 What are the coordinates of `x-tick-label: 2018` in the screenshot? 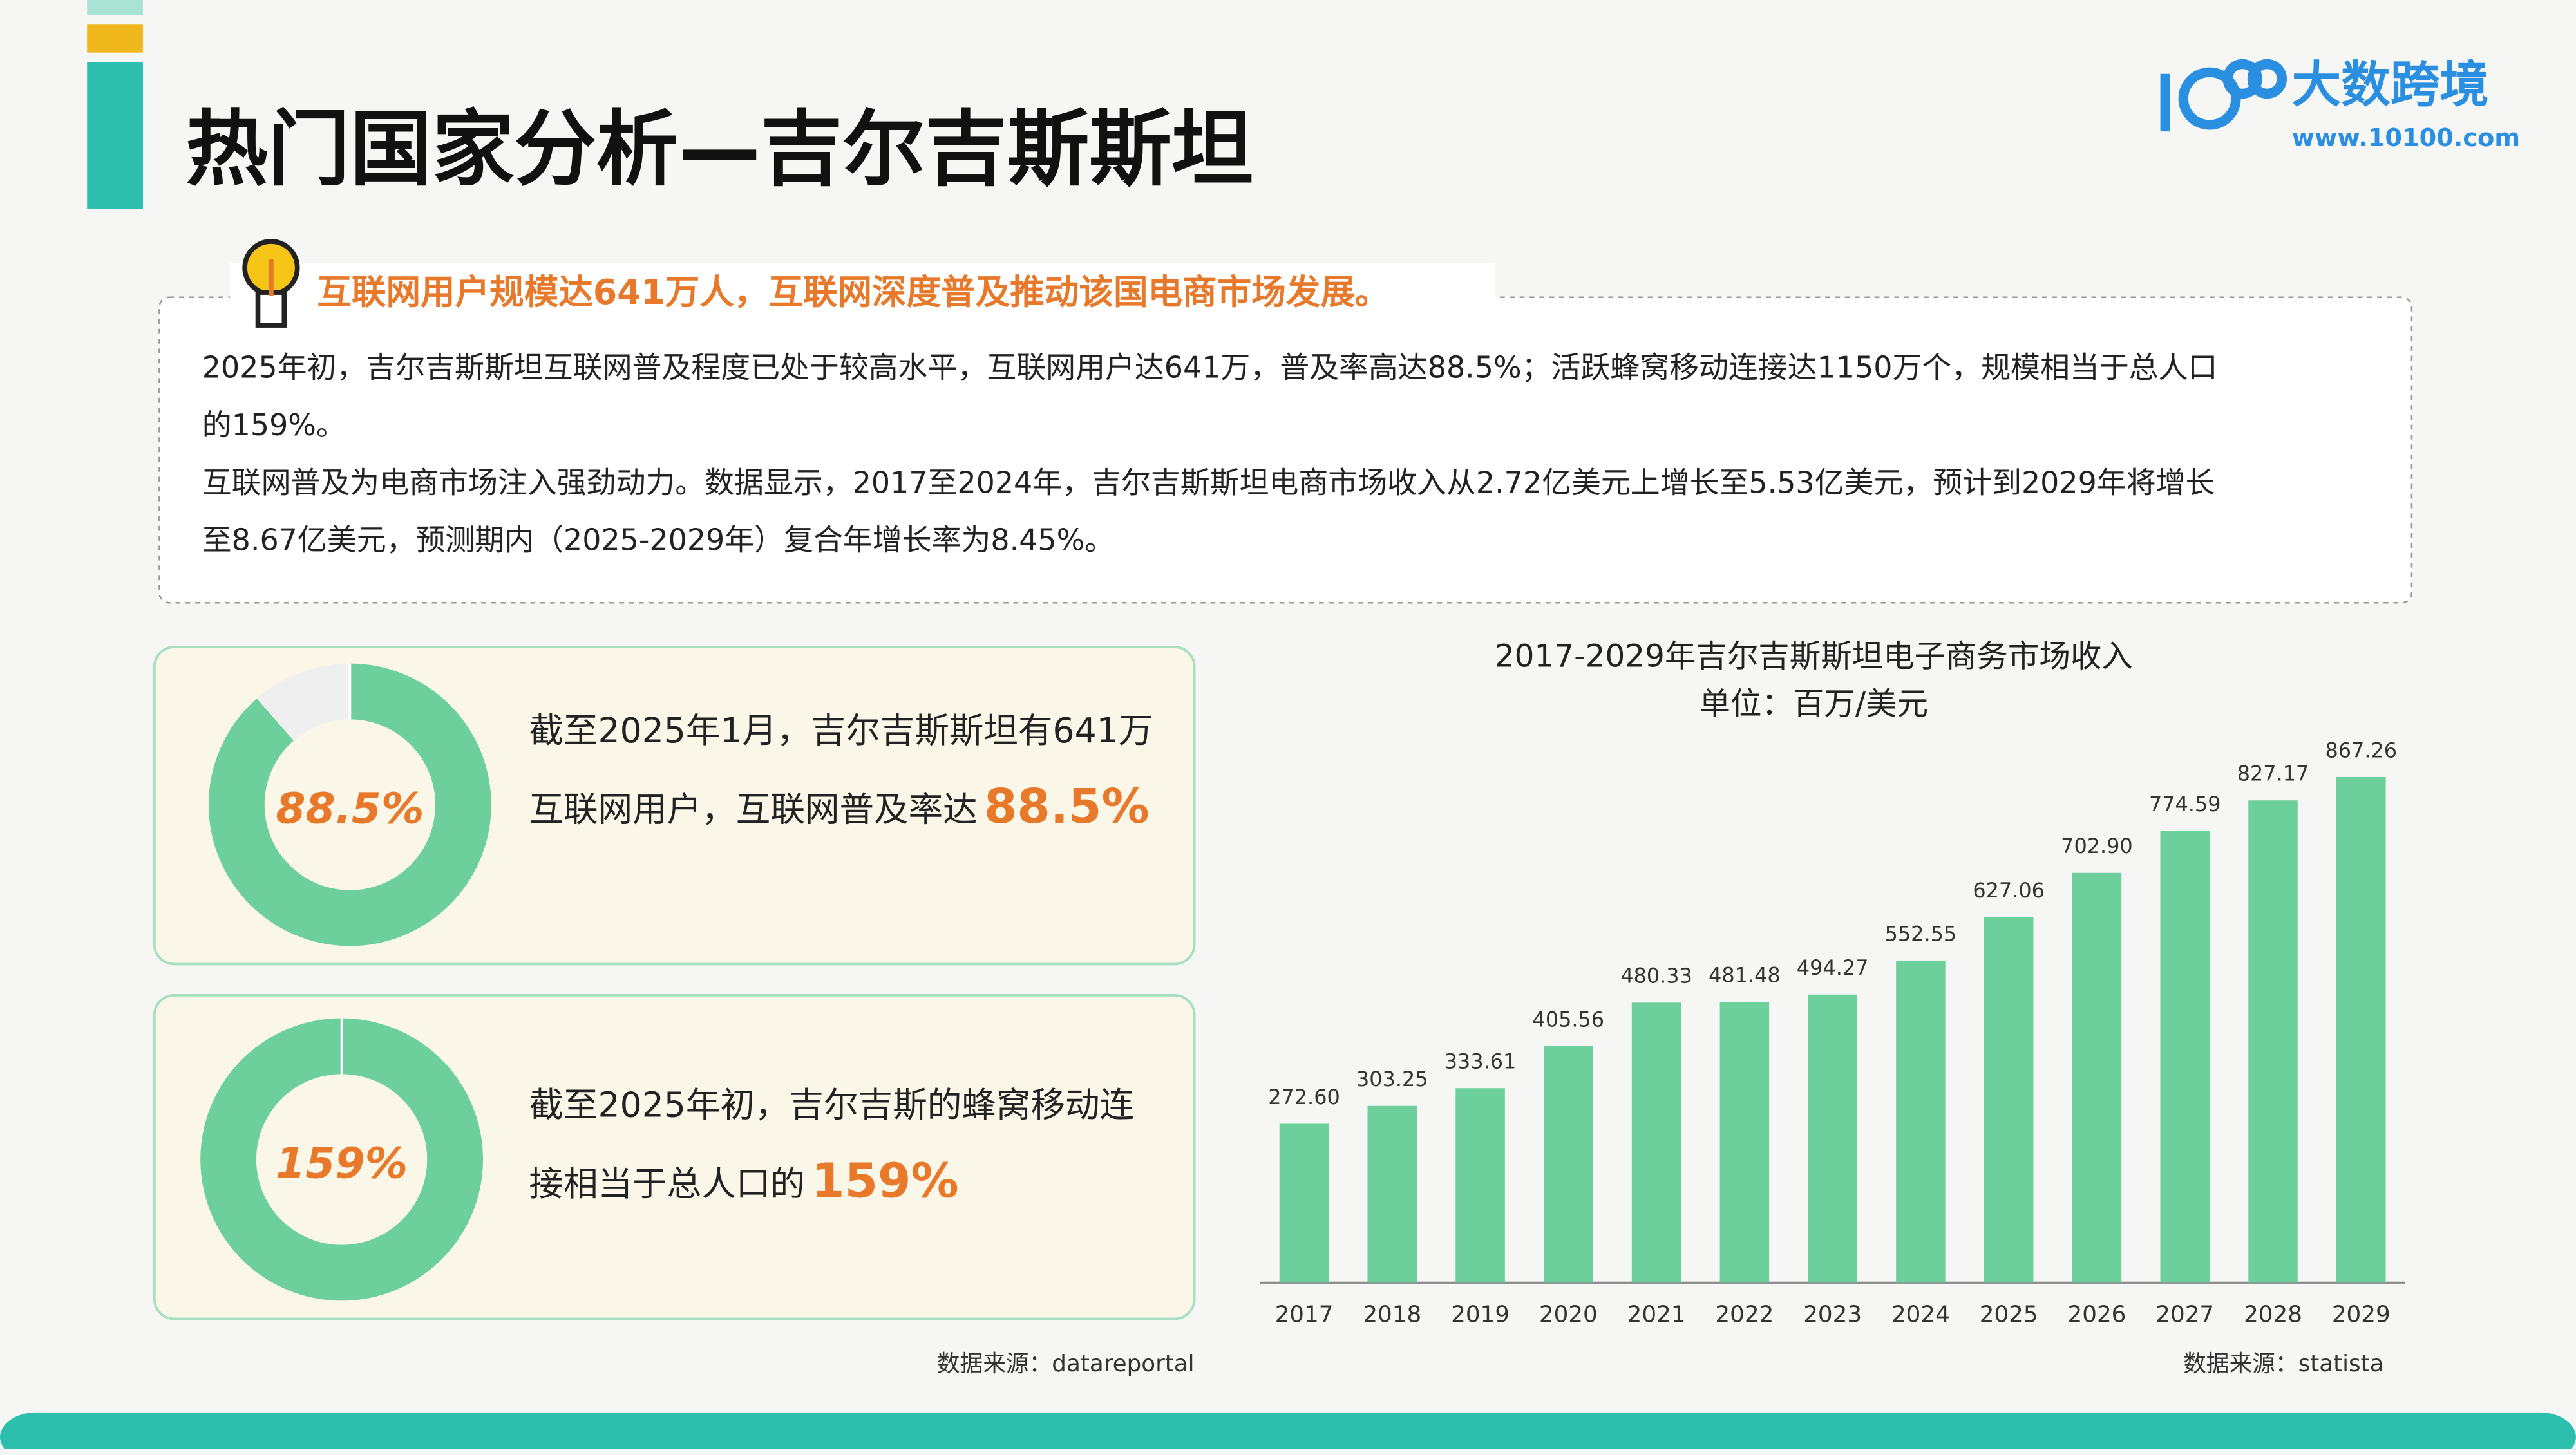 It's located at (1392, 1315).